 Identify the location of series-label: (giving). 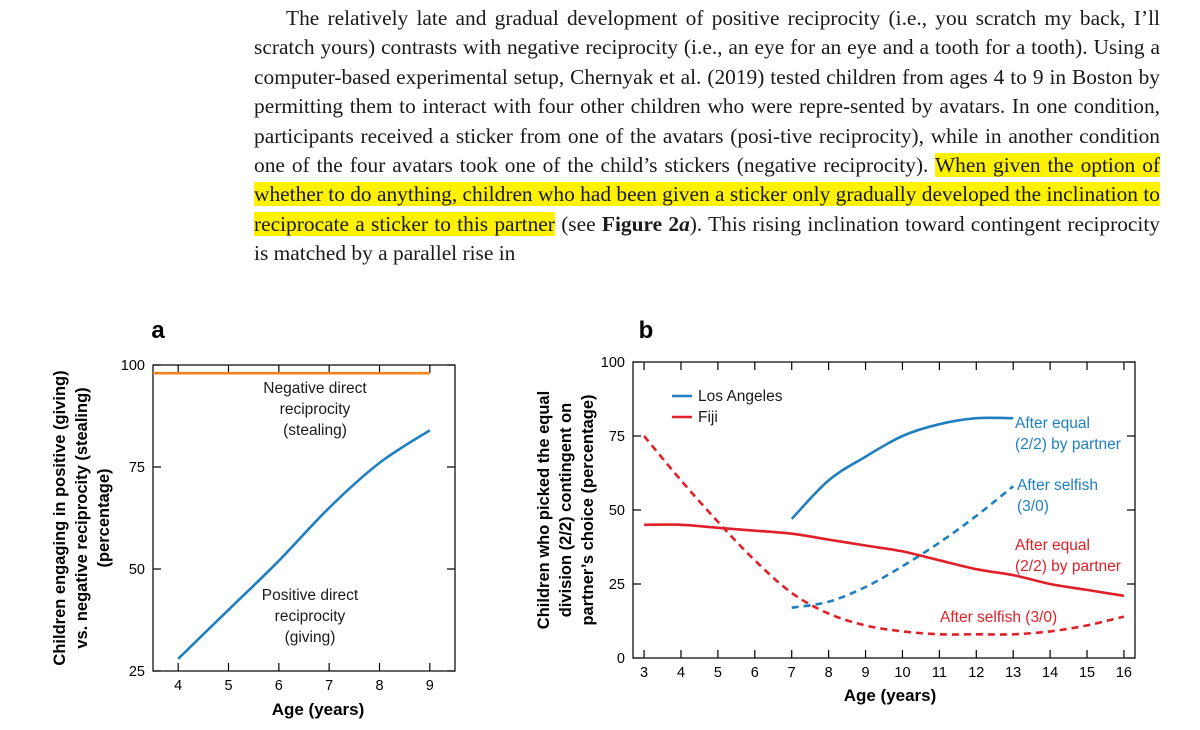
(310, 637).